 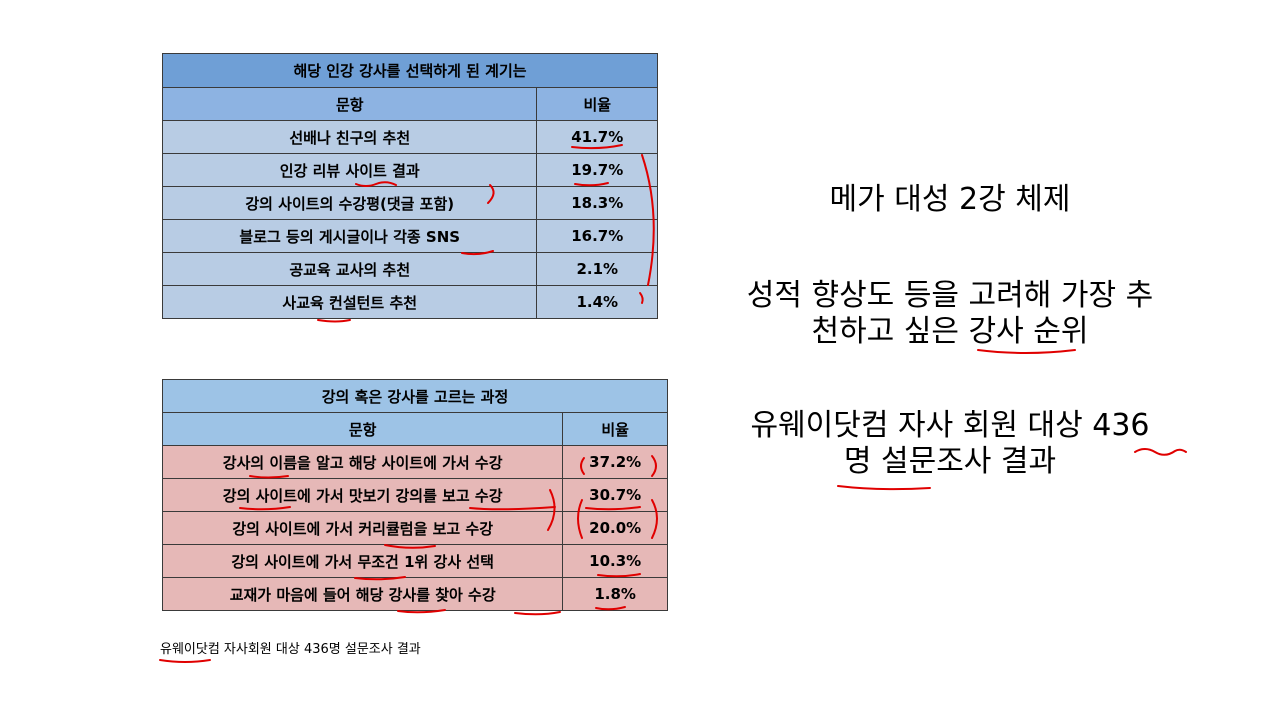 I want to click on row-item: 선배나 친구의 추천, so click(x=349, y=137).